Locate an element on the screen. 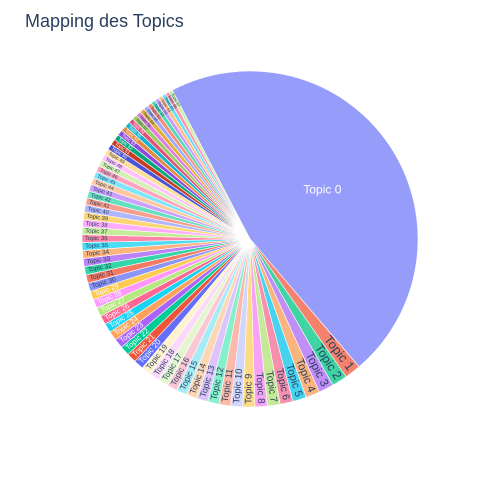  pie-slice-label-67: Topic 67 is located at coordinates (176, 100).